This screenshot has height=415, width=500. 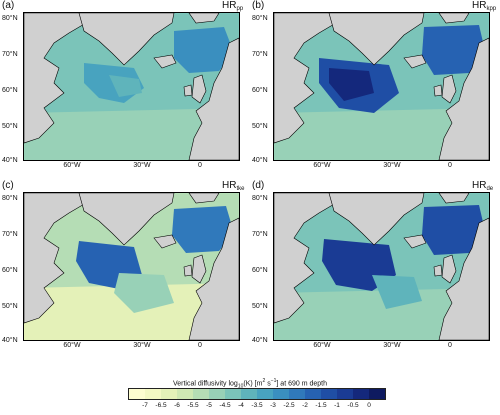 What do you see at coordinates (233, 186) in the screenshot?
I see `panel-title: HRtke` at bounding box center [233, 186].